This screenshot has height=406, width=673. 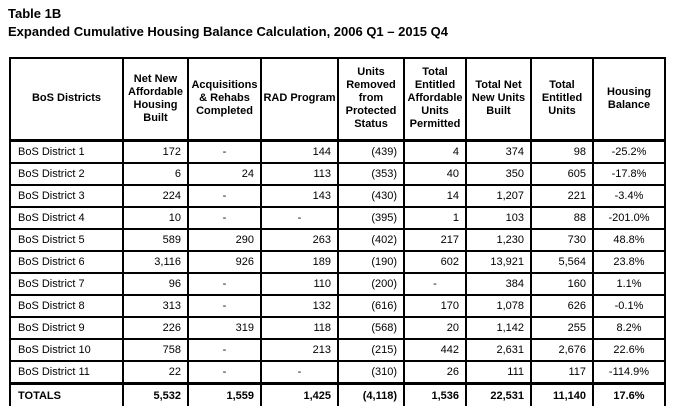 What do you see at coordinates (155, 195) in the screenshot?
I see `value-cell: 224` at bounding box center [155, 195].